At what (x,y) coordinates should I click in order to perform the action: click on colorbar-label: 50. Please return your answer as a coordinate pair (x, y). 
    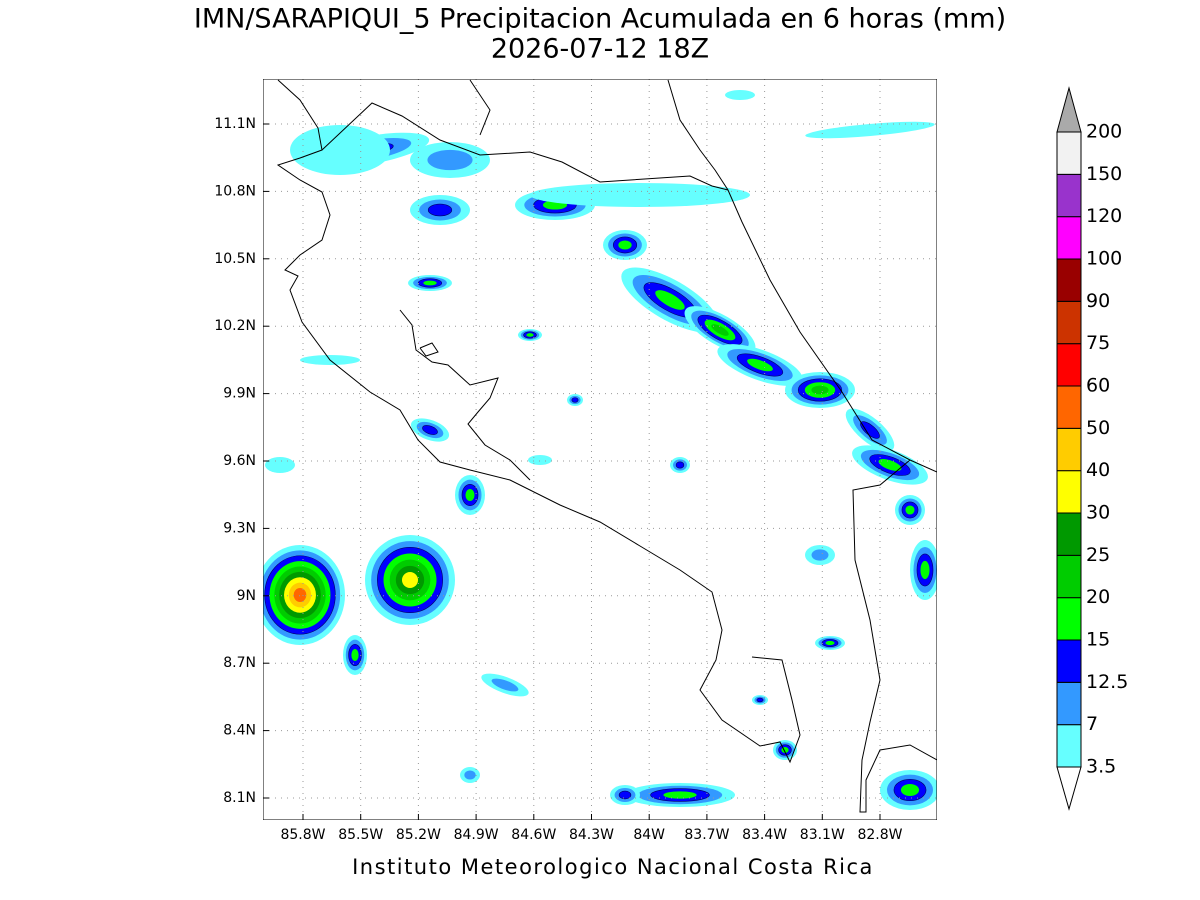
    Looking at the image, I should click on (1098, 428).